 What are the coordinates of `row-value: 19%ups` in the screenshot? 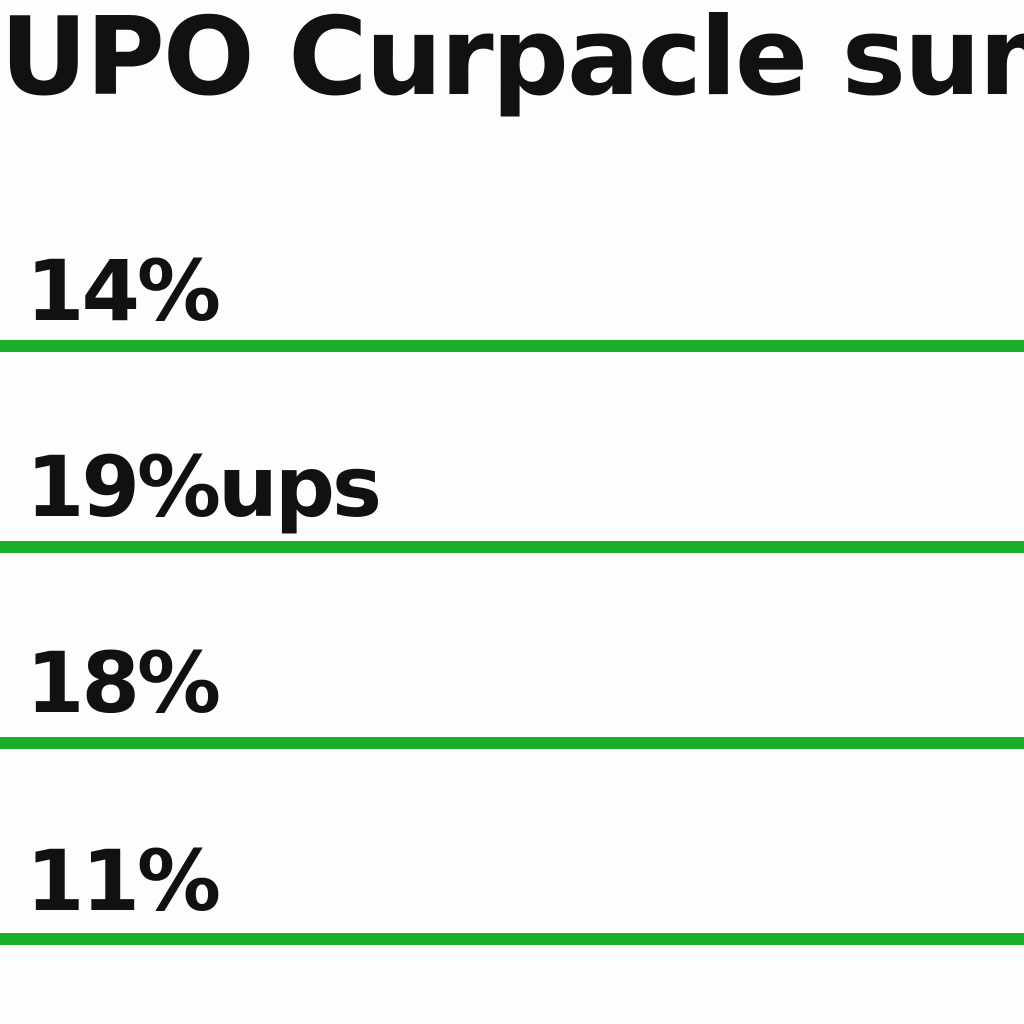 It's located at (204, 487).